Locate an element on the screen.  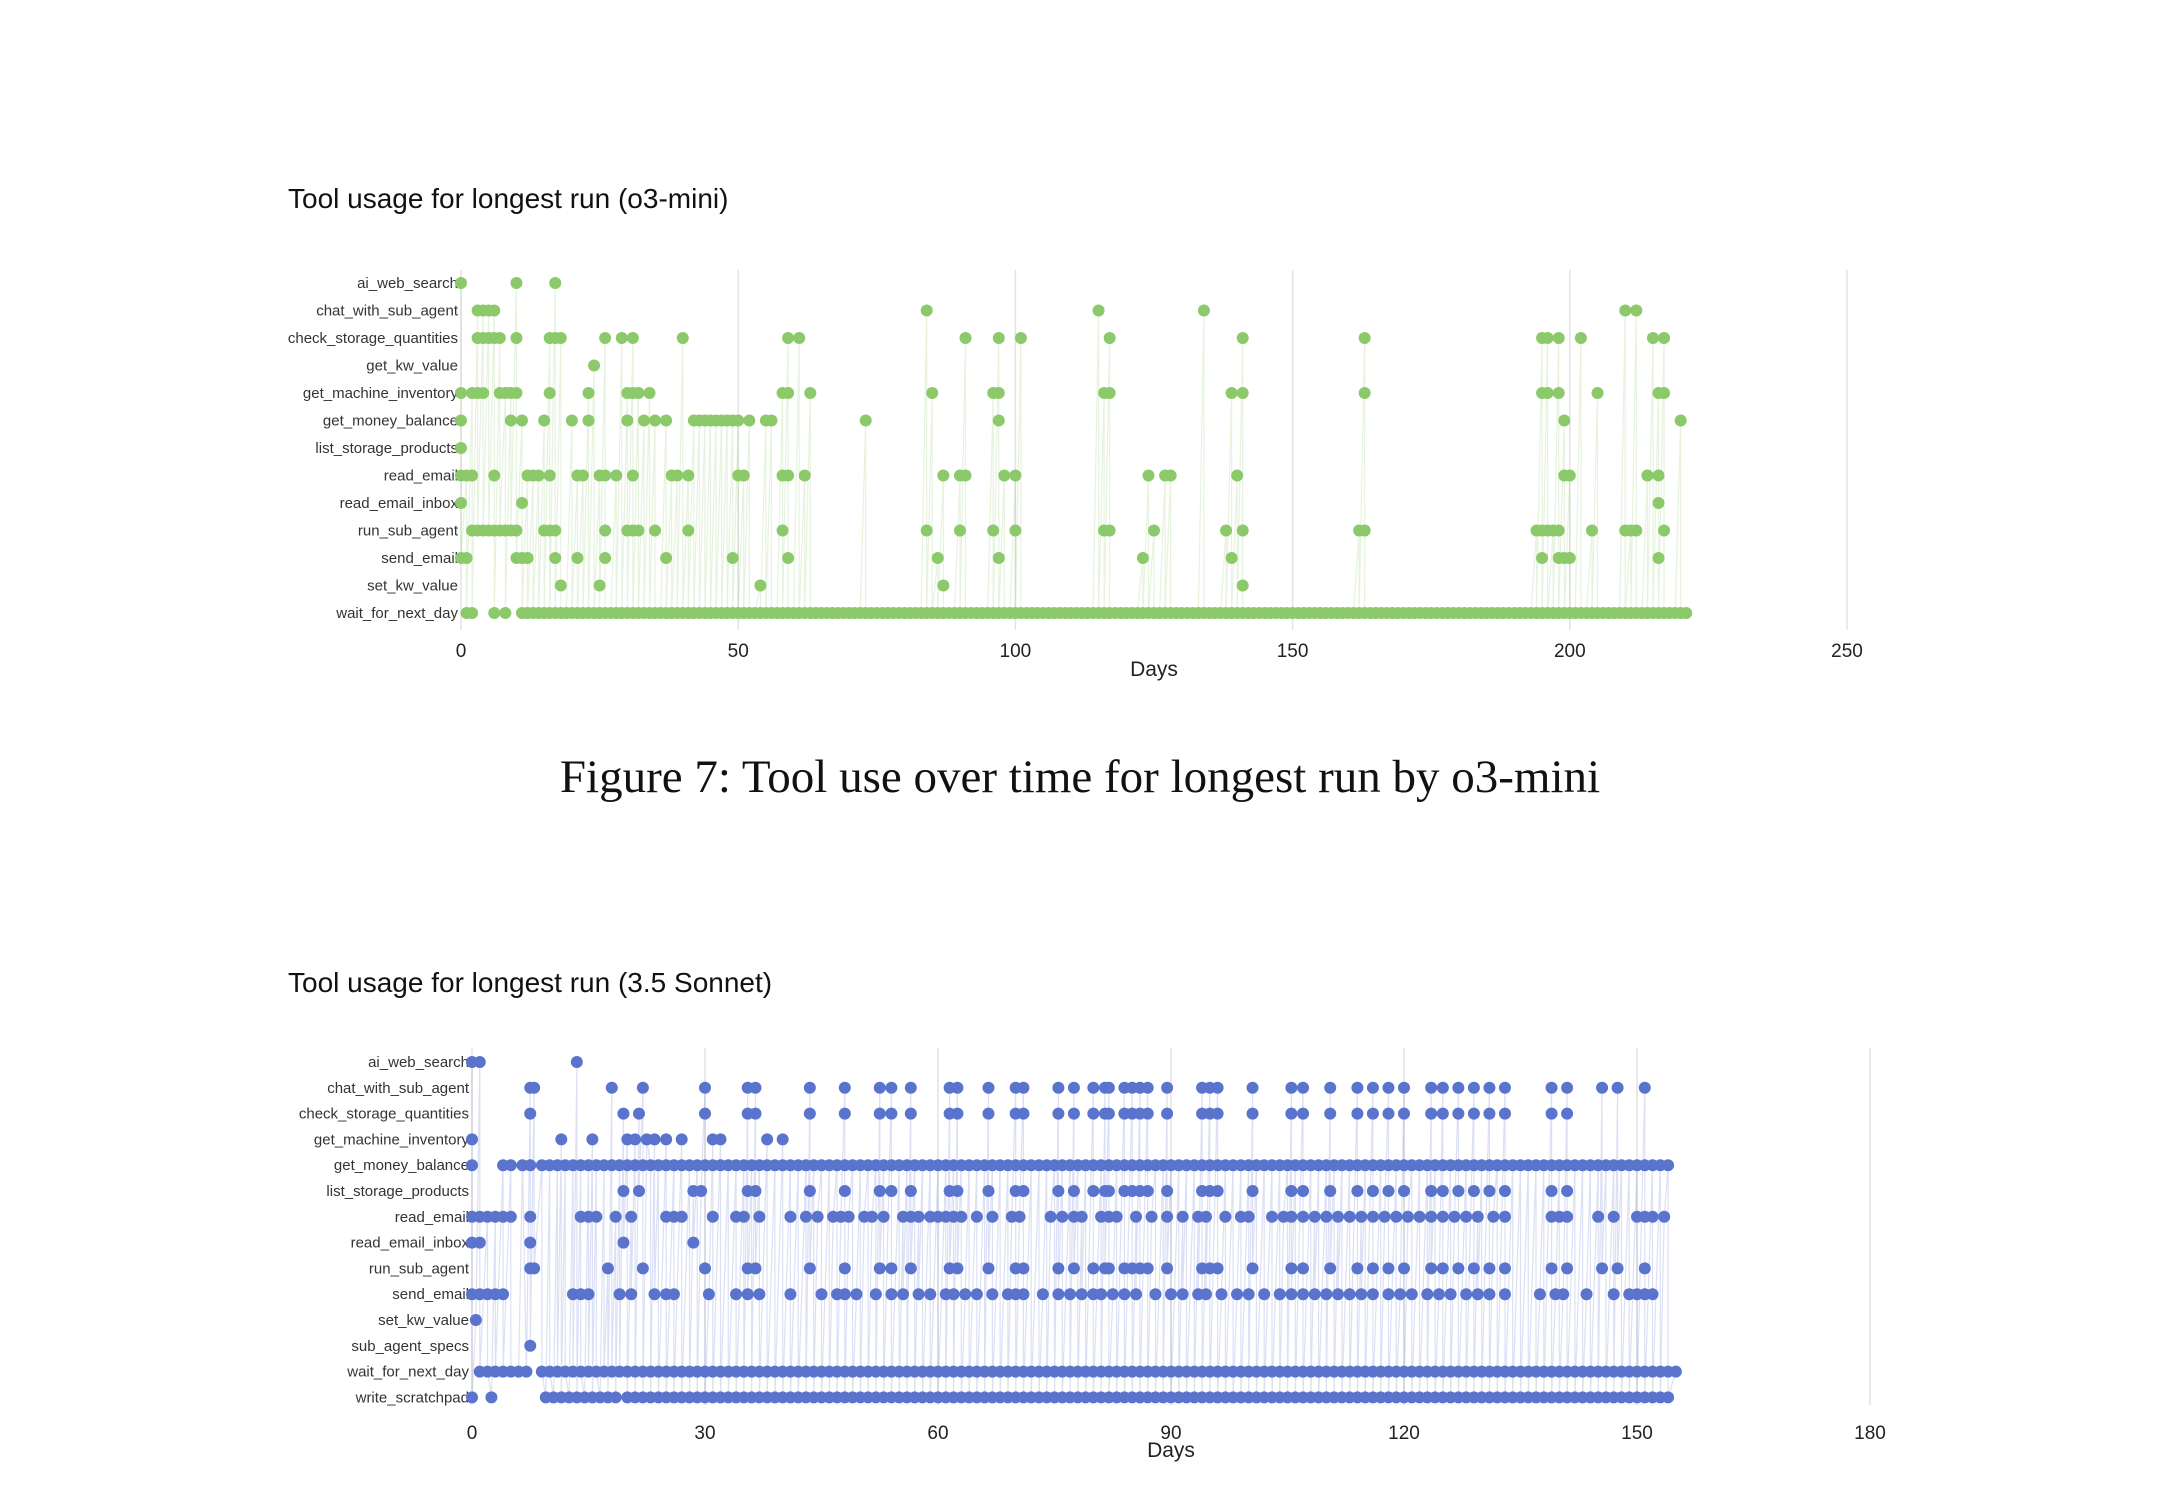
y-category-label: chat_with_sub_agent is located at coordinates (398, 1088).